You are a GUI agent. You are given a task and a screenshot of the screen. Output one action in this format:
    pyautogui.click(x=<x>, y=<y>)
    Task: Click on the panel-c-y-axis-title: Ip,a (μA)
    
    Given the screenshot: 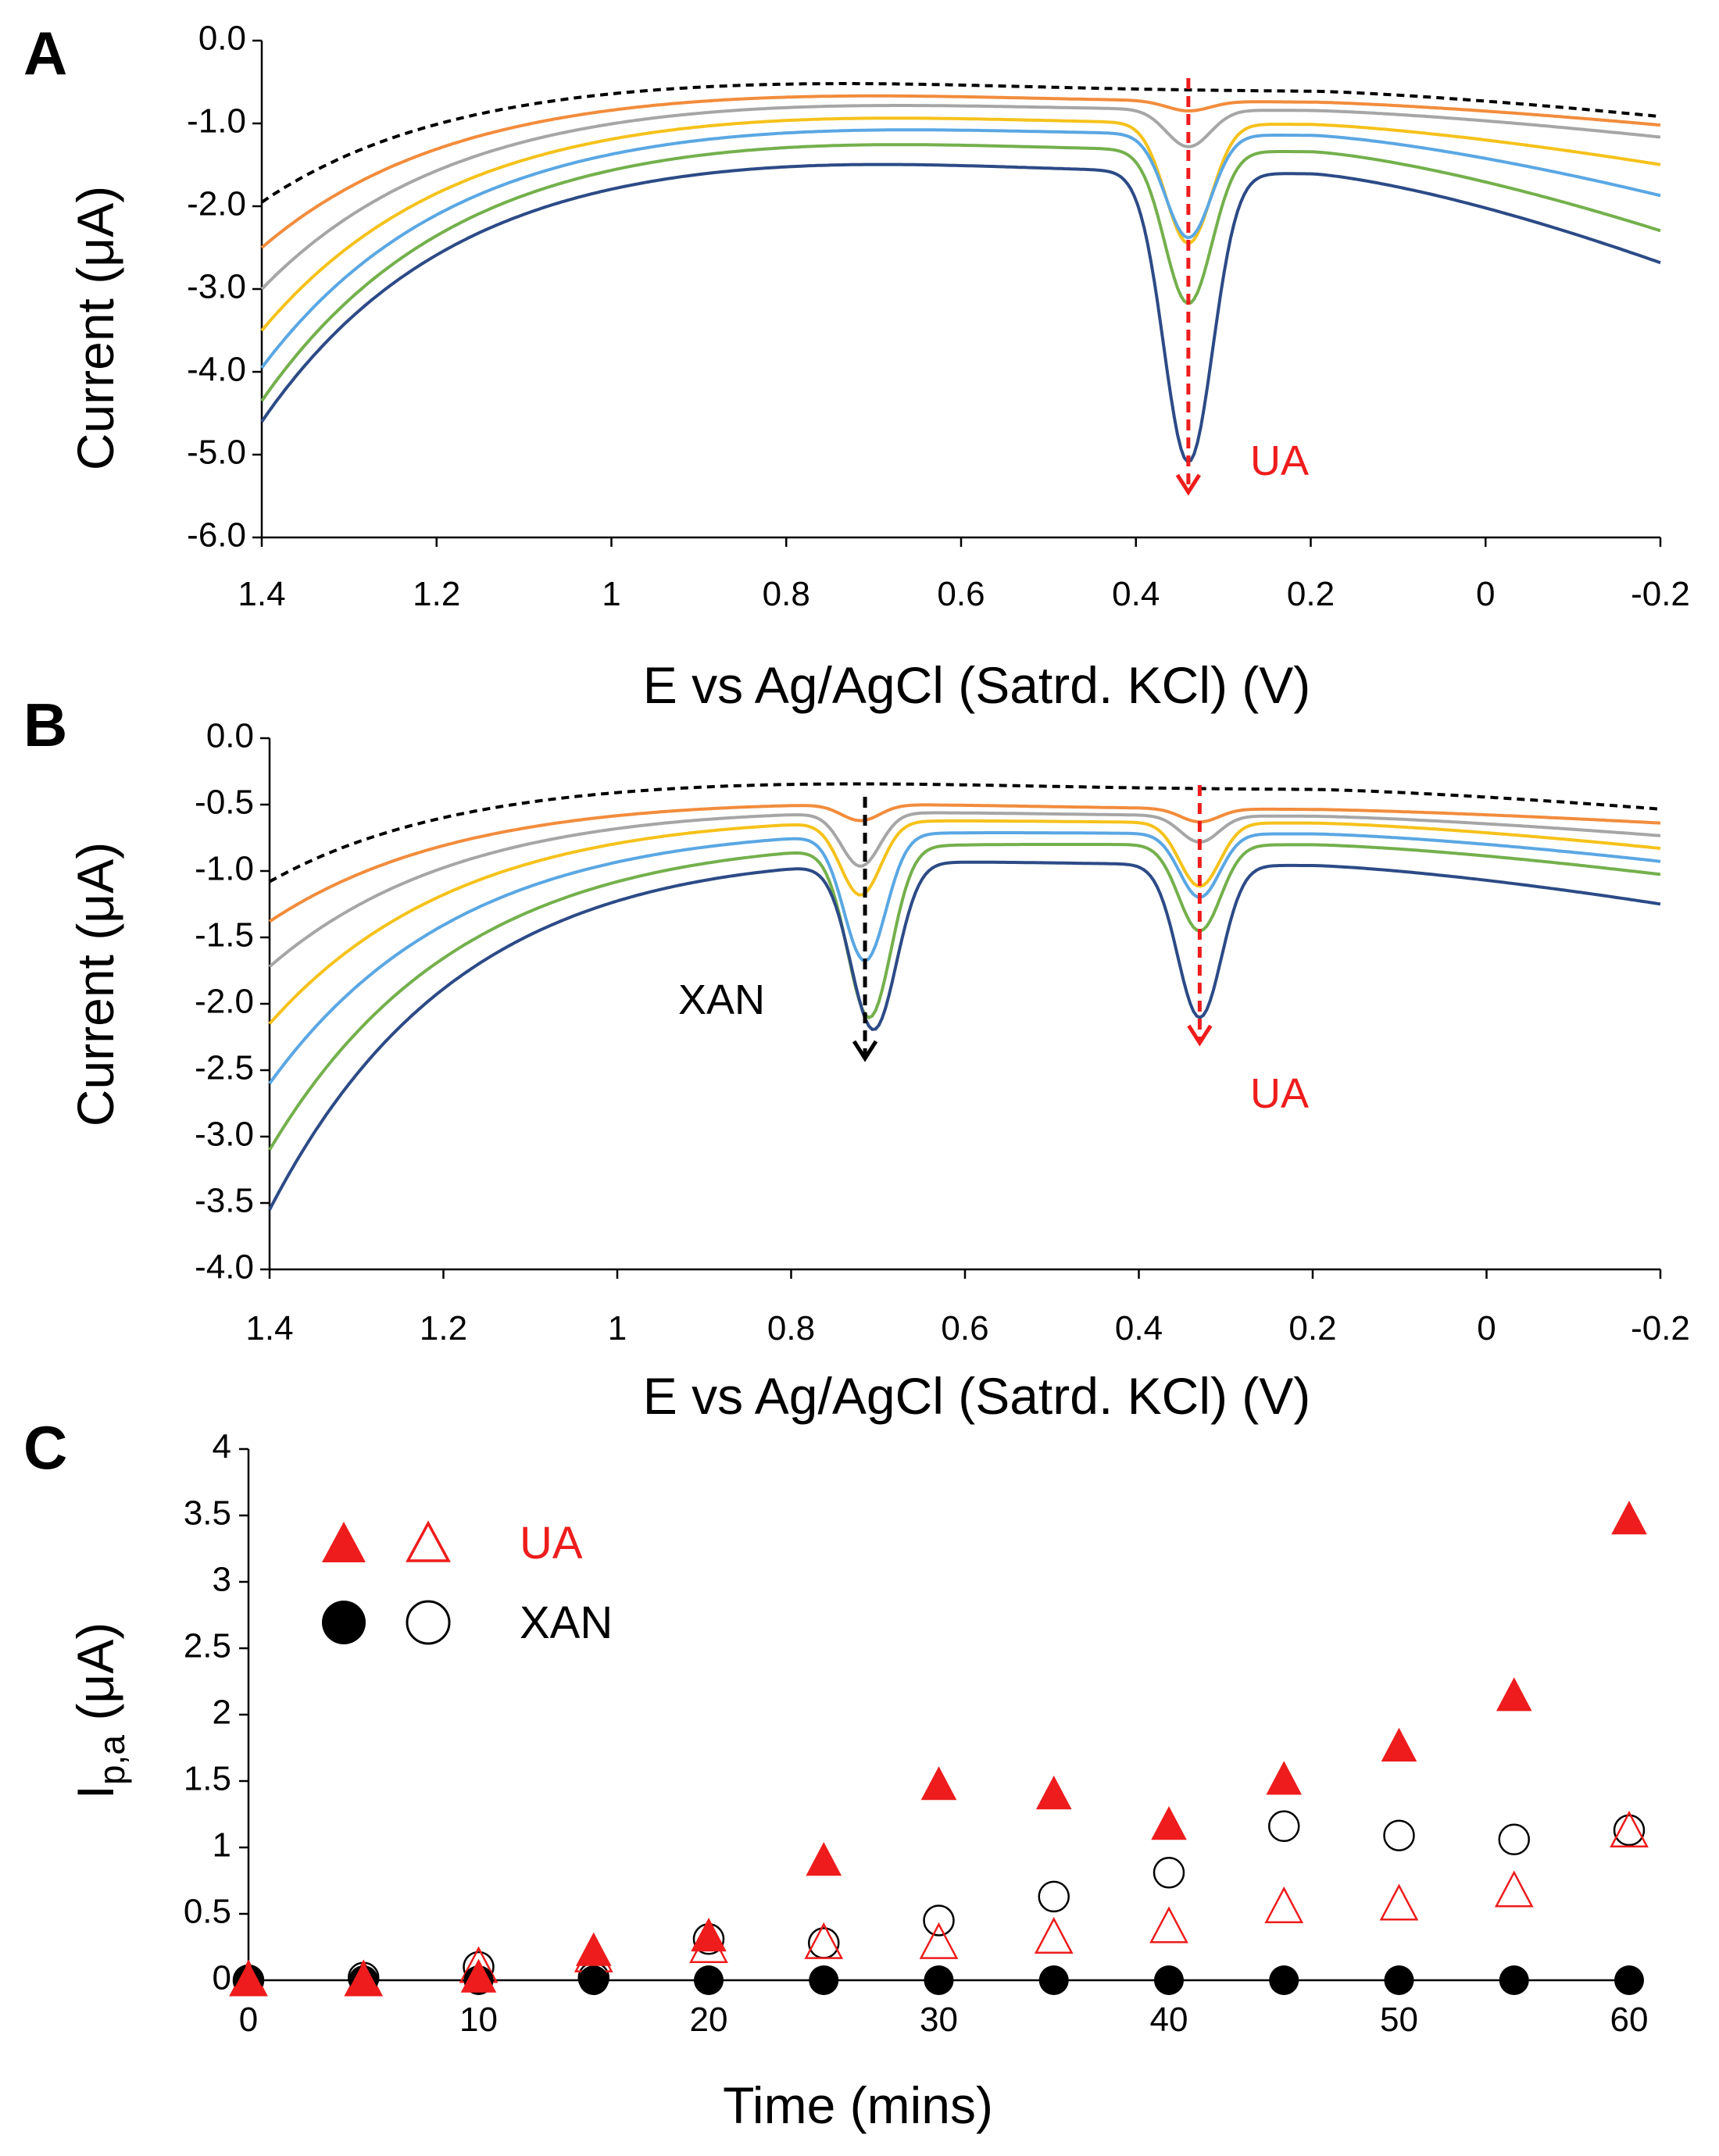 What is the action you would take?
    pyautogui.click(x=99, y=1711)
    